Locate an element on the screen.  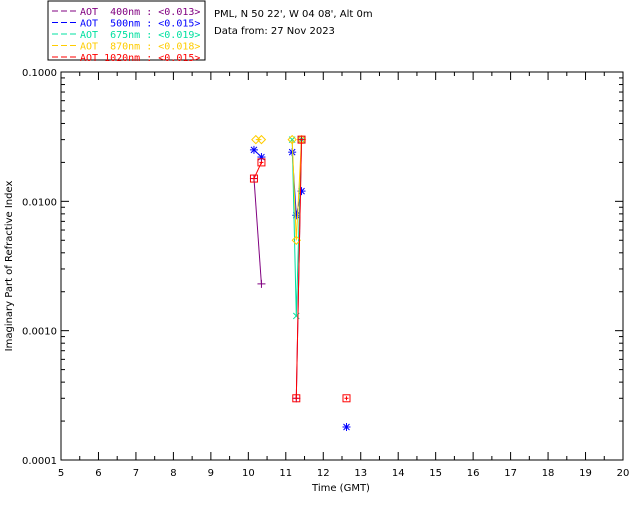
x-tick-label: 10 is located at coordinates (248, 473).